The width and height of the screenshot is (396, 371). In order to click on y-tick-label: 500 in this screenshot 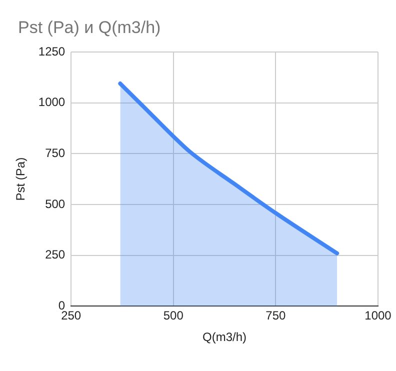, I will do `click(55, 203)`.